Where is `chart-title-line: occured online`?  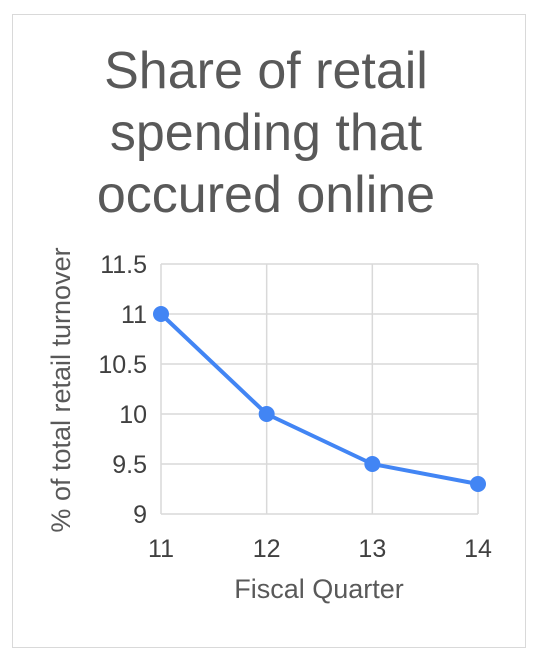 chart-title-line: occured online is located at coordinates (266, 195).